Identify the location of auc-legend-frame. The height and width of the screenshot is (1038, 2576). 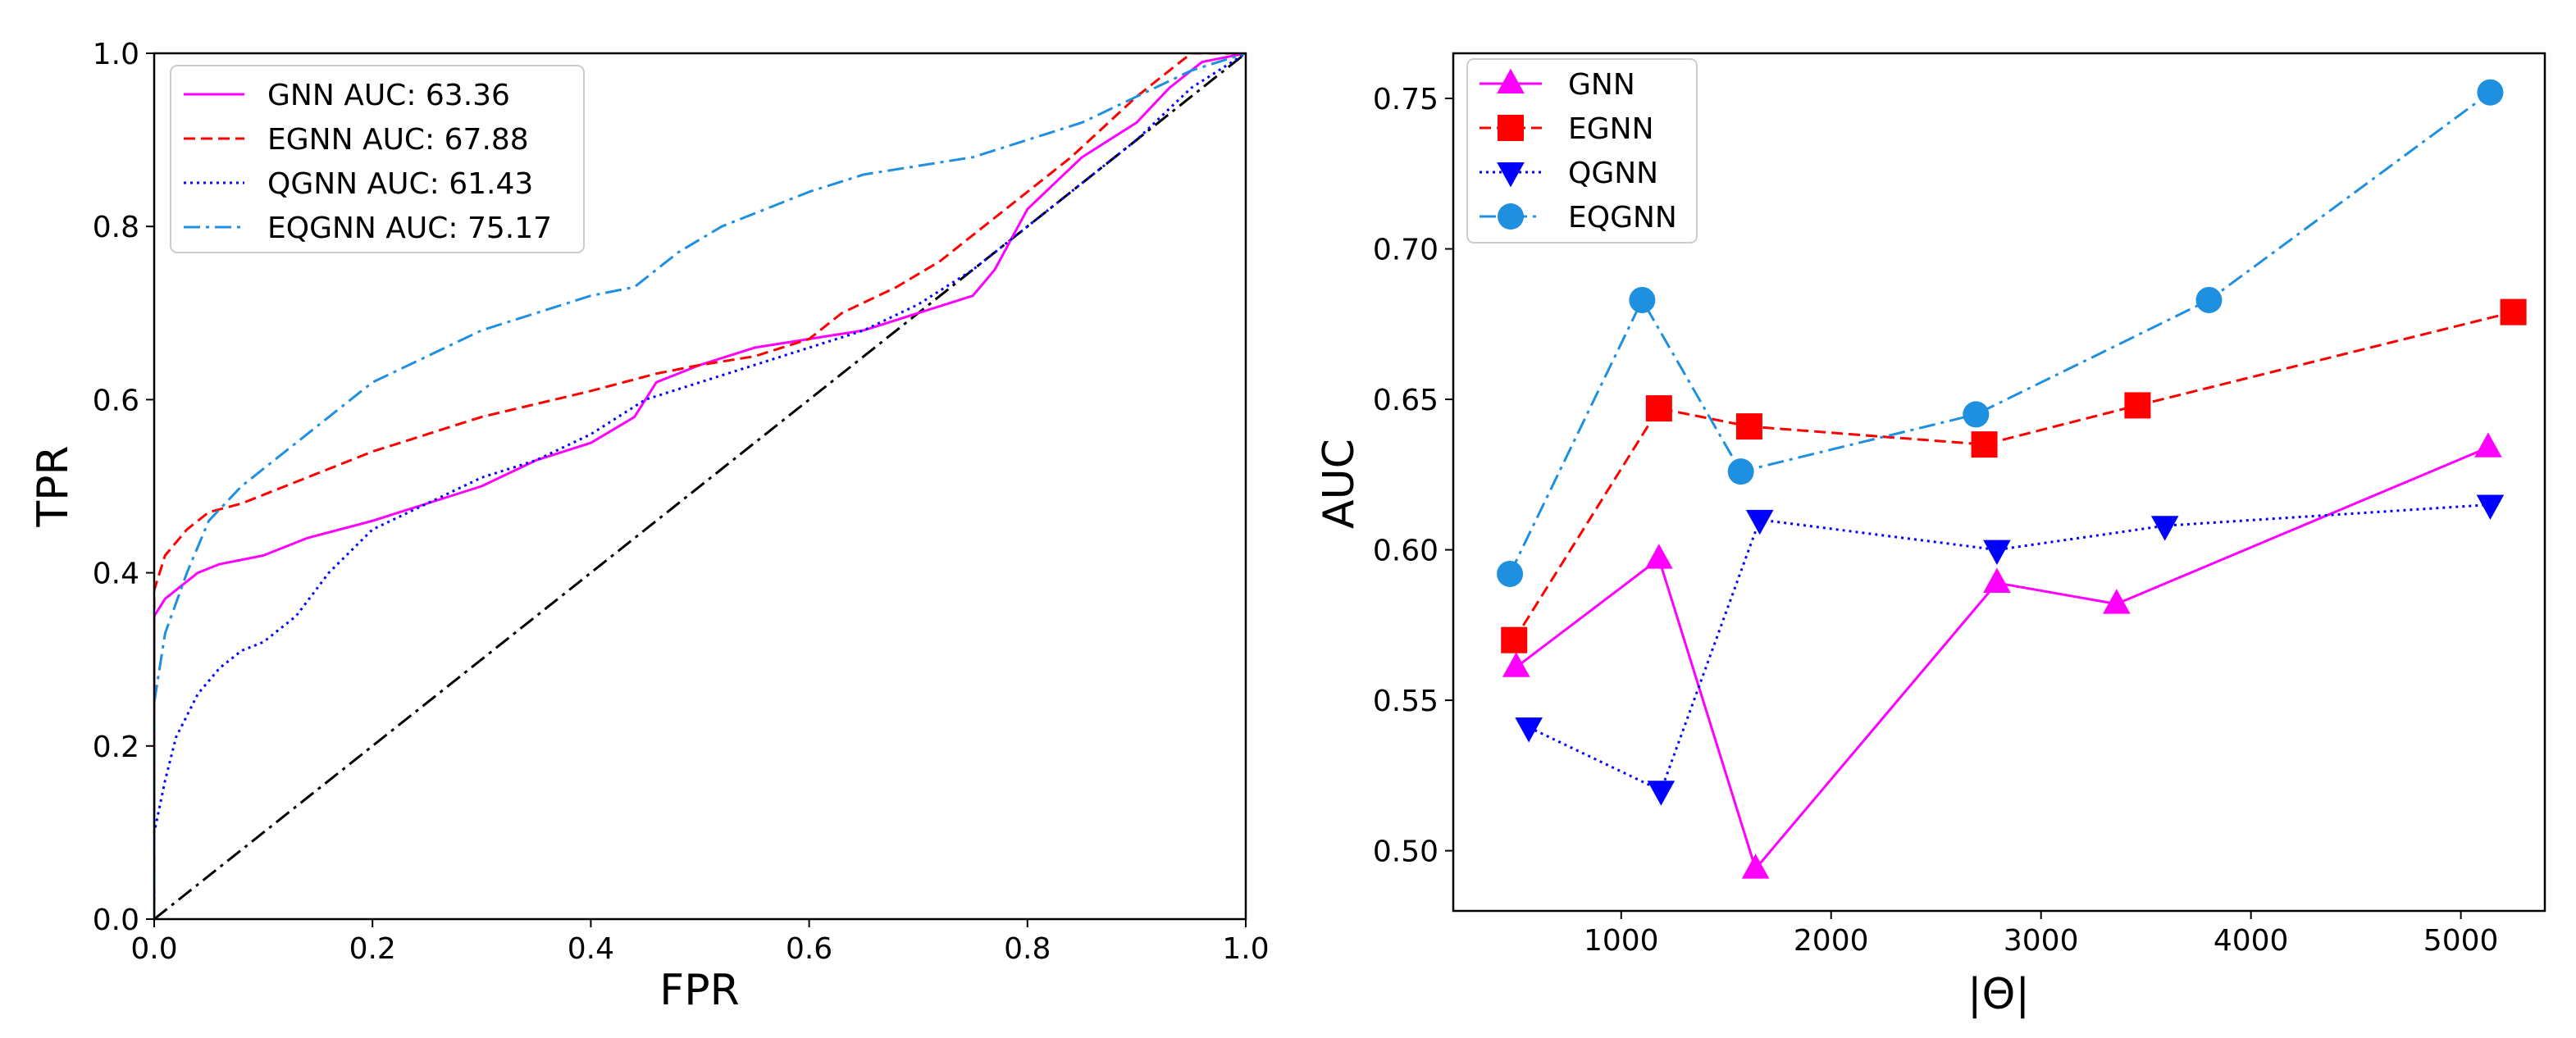
(1582, 151).